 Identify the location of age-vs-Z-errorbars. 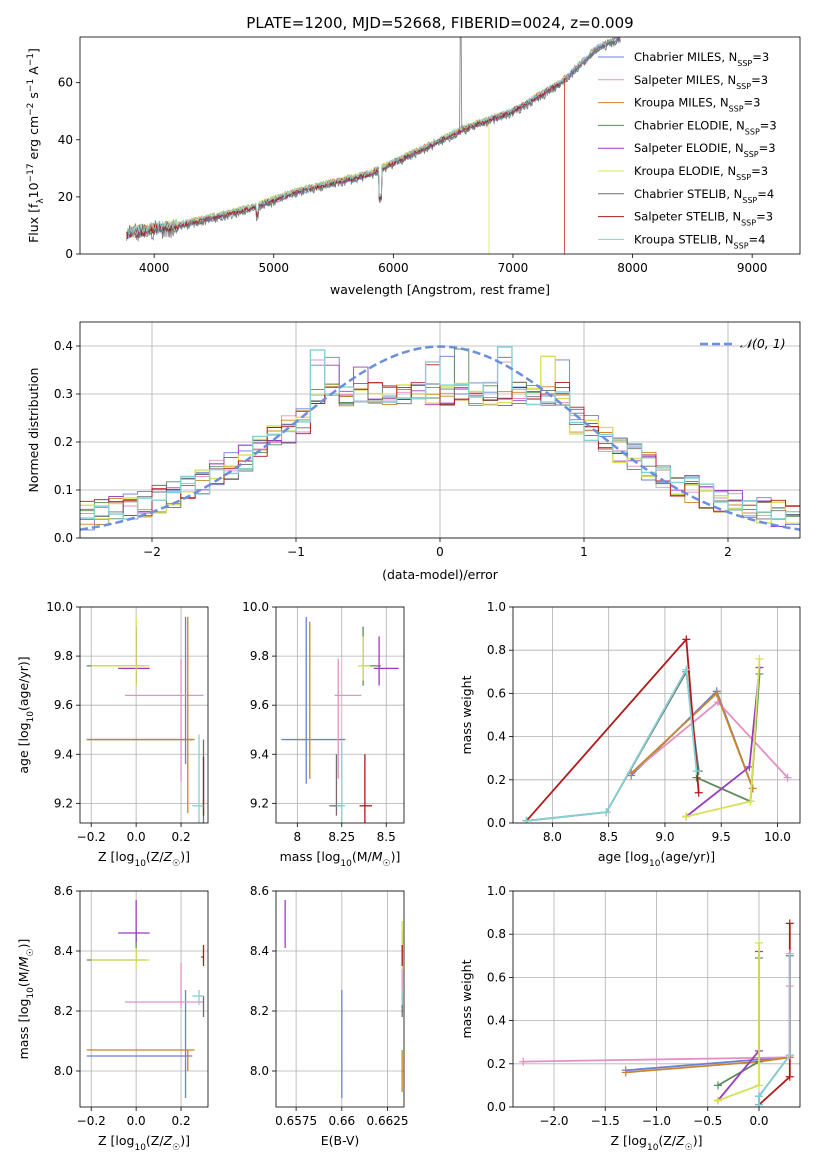
(145, 719).